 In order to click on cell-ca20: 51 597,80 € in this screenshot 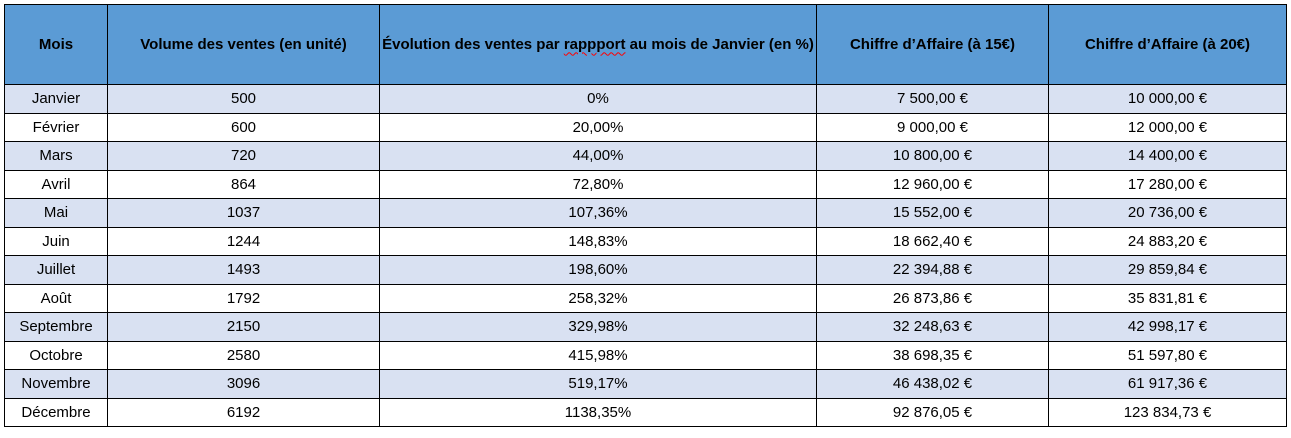, I will do `click(1167, 355)`.